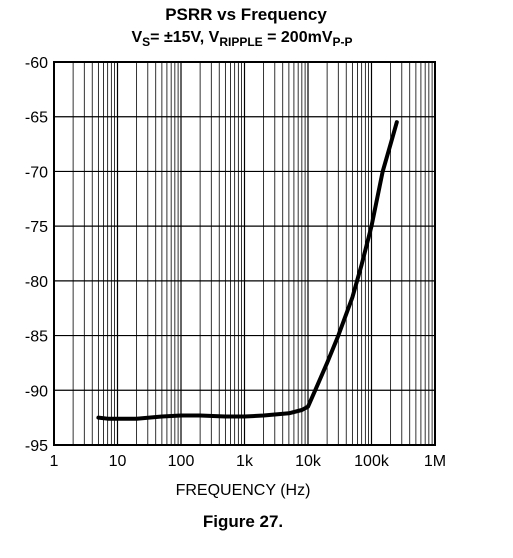  Describe the element at coordinates (243, 490) in the screenshot. I see `x-axis-label: FREQUENCY (Hz)` at that location.